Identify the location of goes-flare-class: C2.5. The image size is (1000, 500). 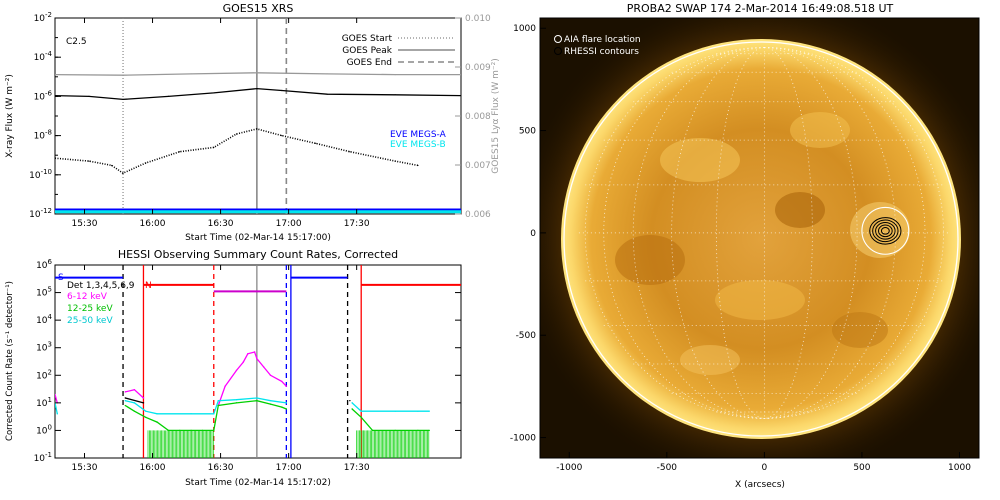
(76, 42).